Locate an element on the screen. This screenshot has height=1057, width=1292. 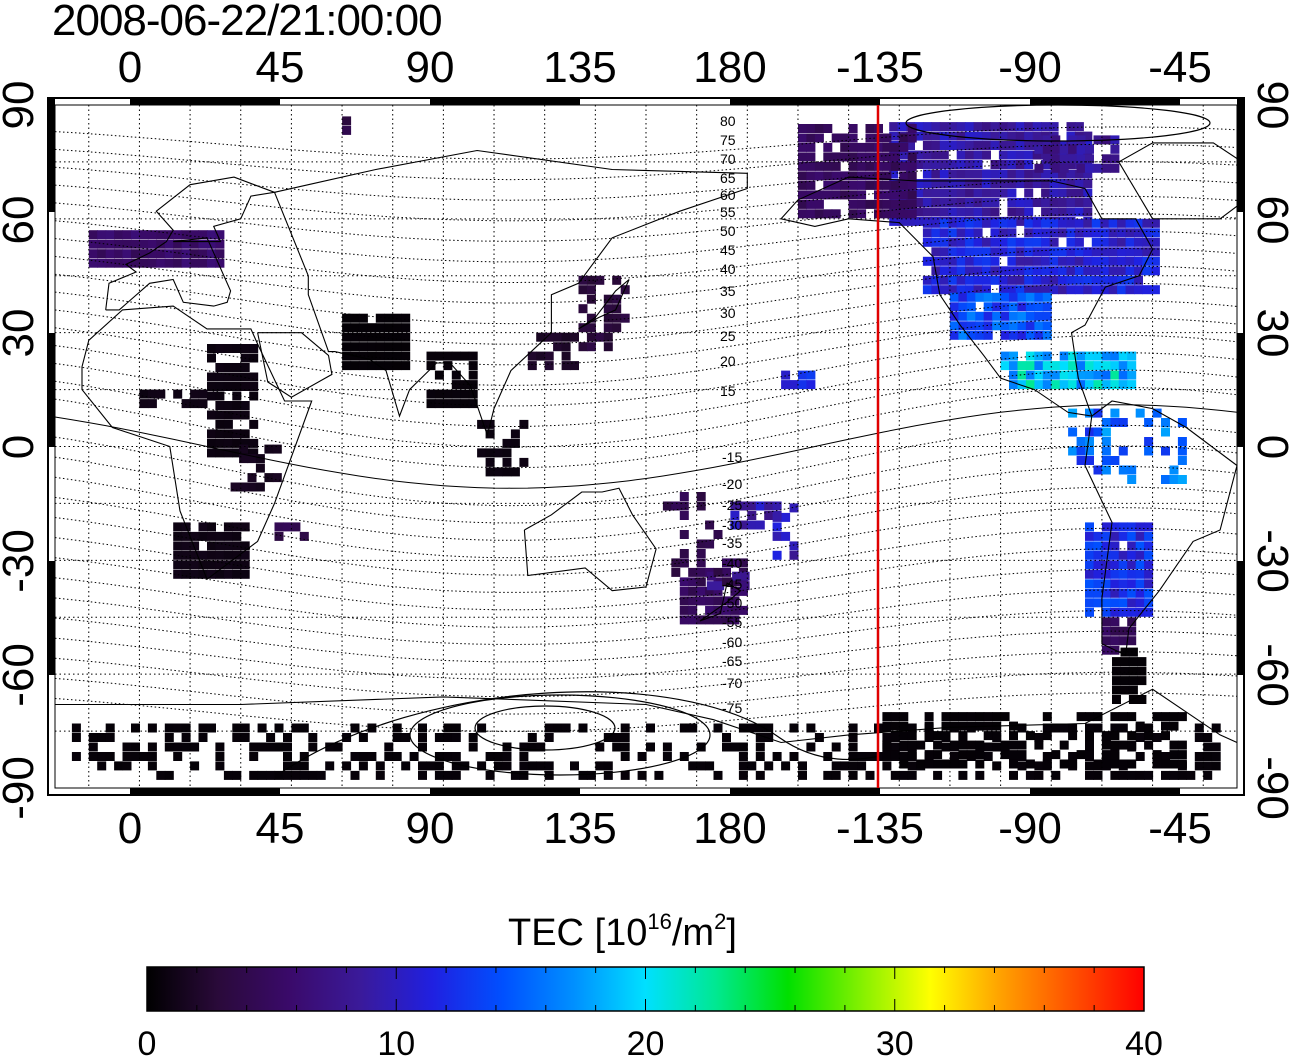
lat-tick-left: -90 is located at coordinates (21, 788).